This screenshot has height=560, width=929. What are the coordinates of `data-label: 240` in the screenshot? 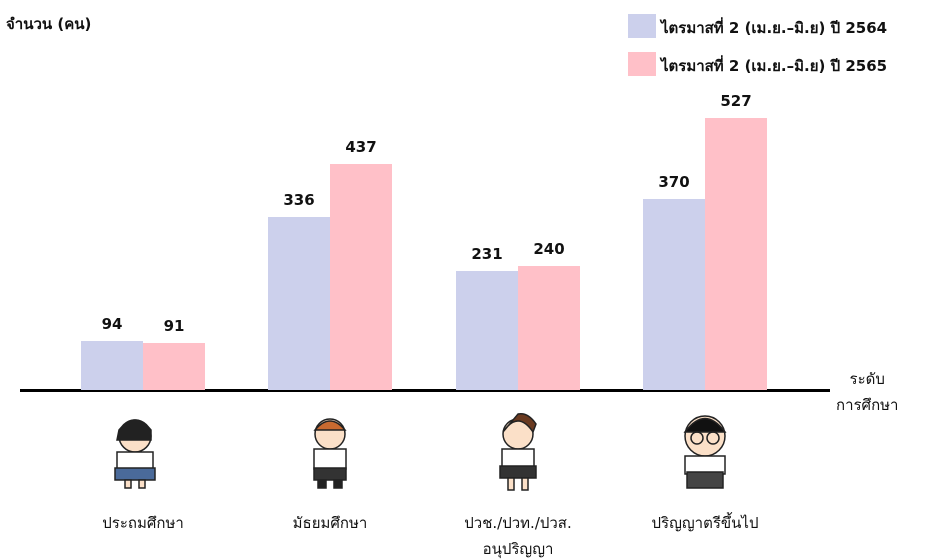 It's located at (549, 249).